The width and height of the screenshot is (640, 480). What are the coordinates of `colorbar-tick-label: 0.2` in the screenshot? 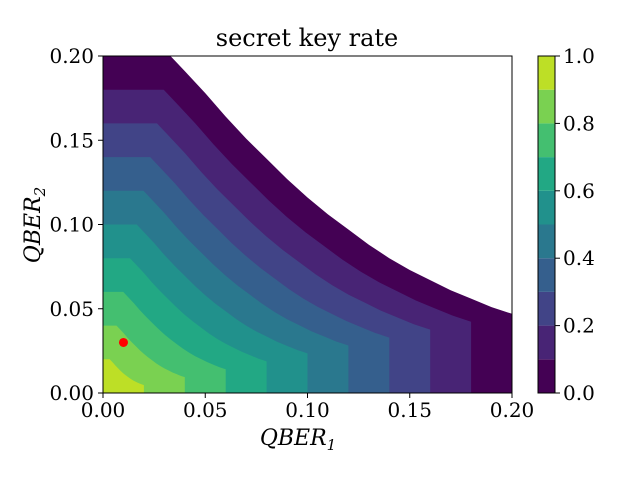 It's located at (579, 326).